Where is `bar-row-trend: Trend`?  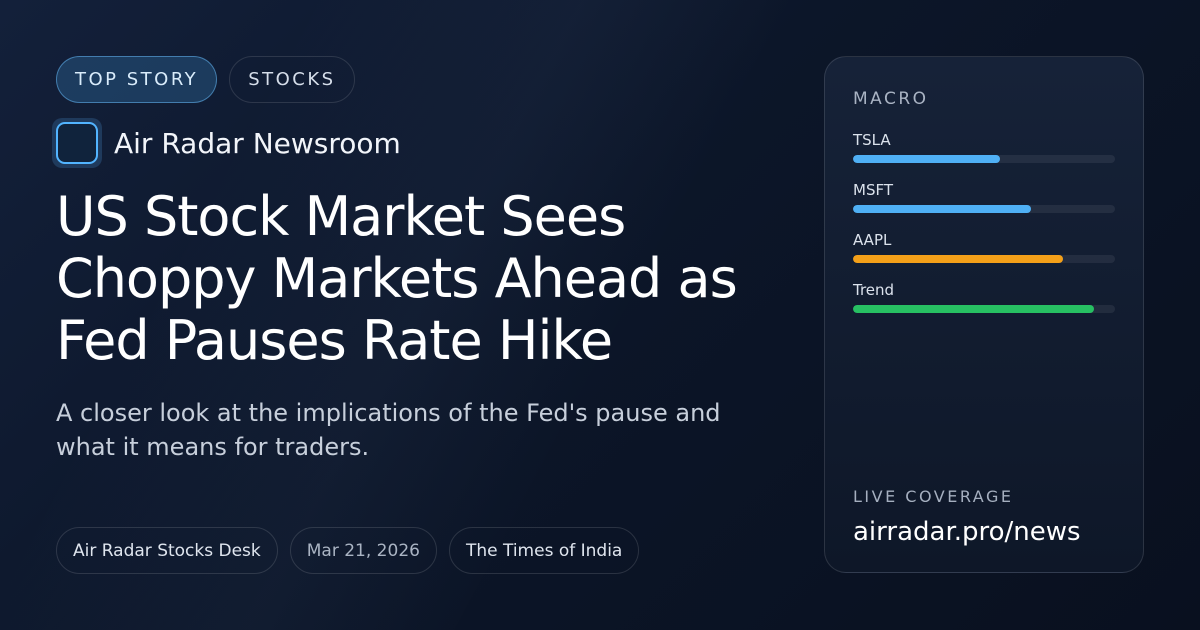 bar-row-trend: Trend is located at coordinates (984, 306).